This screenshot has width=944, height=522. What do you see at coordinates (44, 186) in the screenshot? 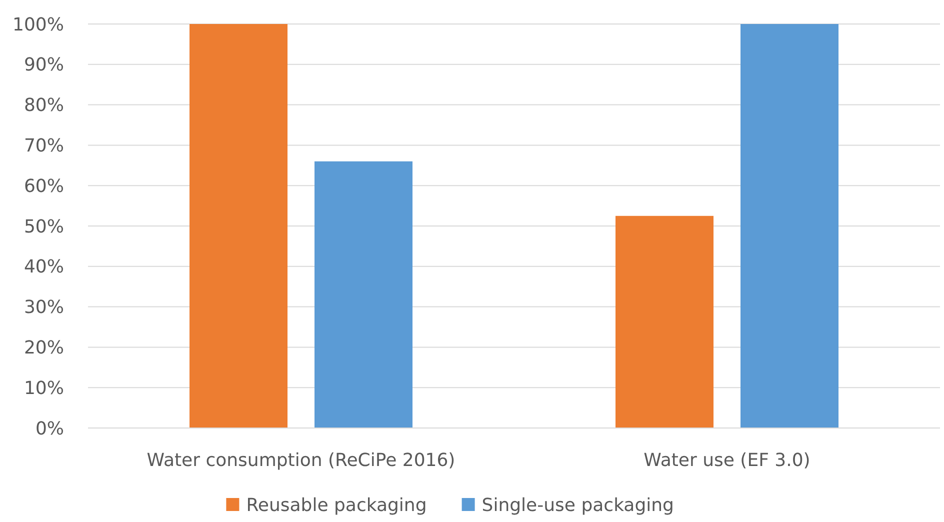
I see `y-tick-label: 60%` at bounding box center [44, 186].